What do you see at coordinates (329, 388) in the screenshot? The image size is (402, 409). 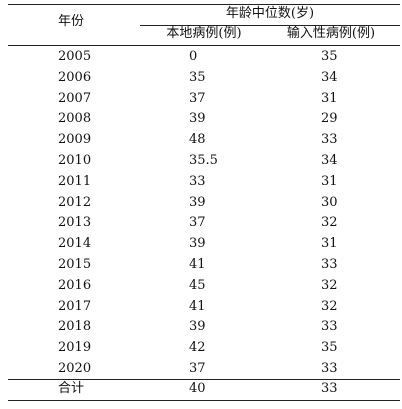 I see `total-imported-cases: 33` at bounding box center [329, 388].